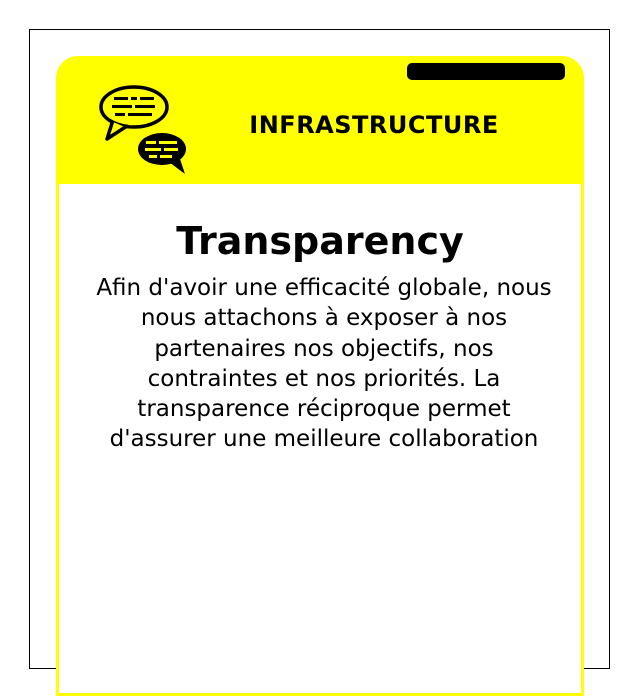 The width and height of the screenshot is (640, 696). I want to click on card-category: INFRASTRUCTURE, so click(374, 125).